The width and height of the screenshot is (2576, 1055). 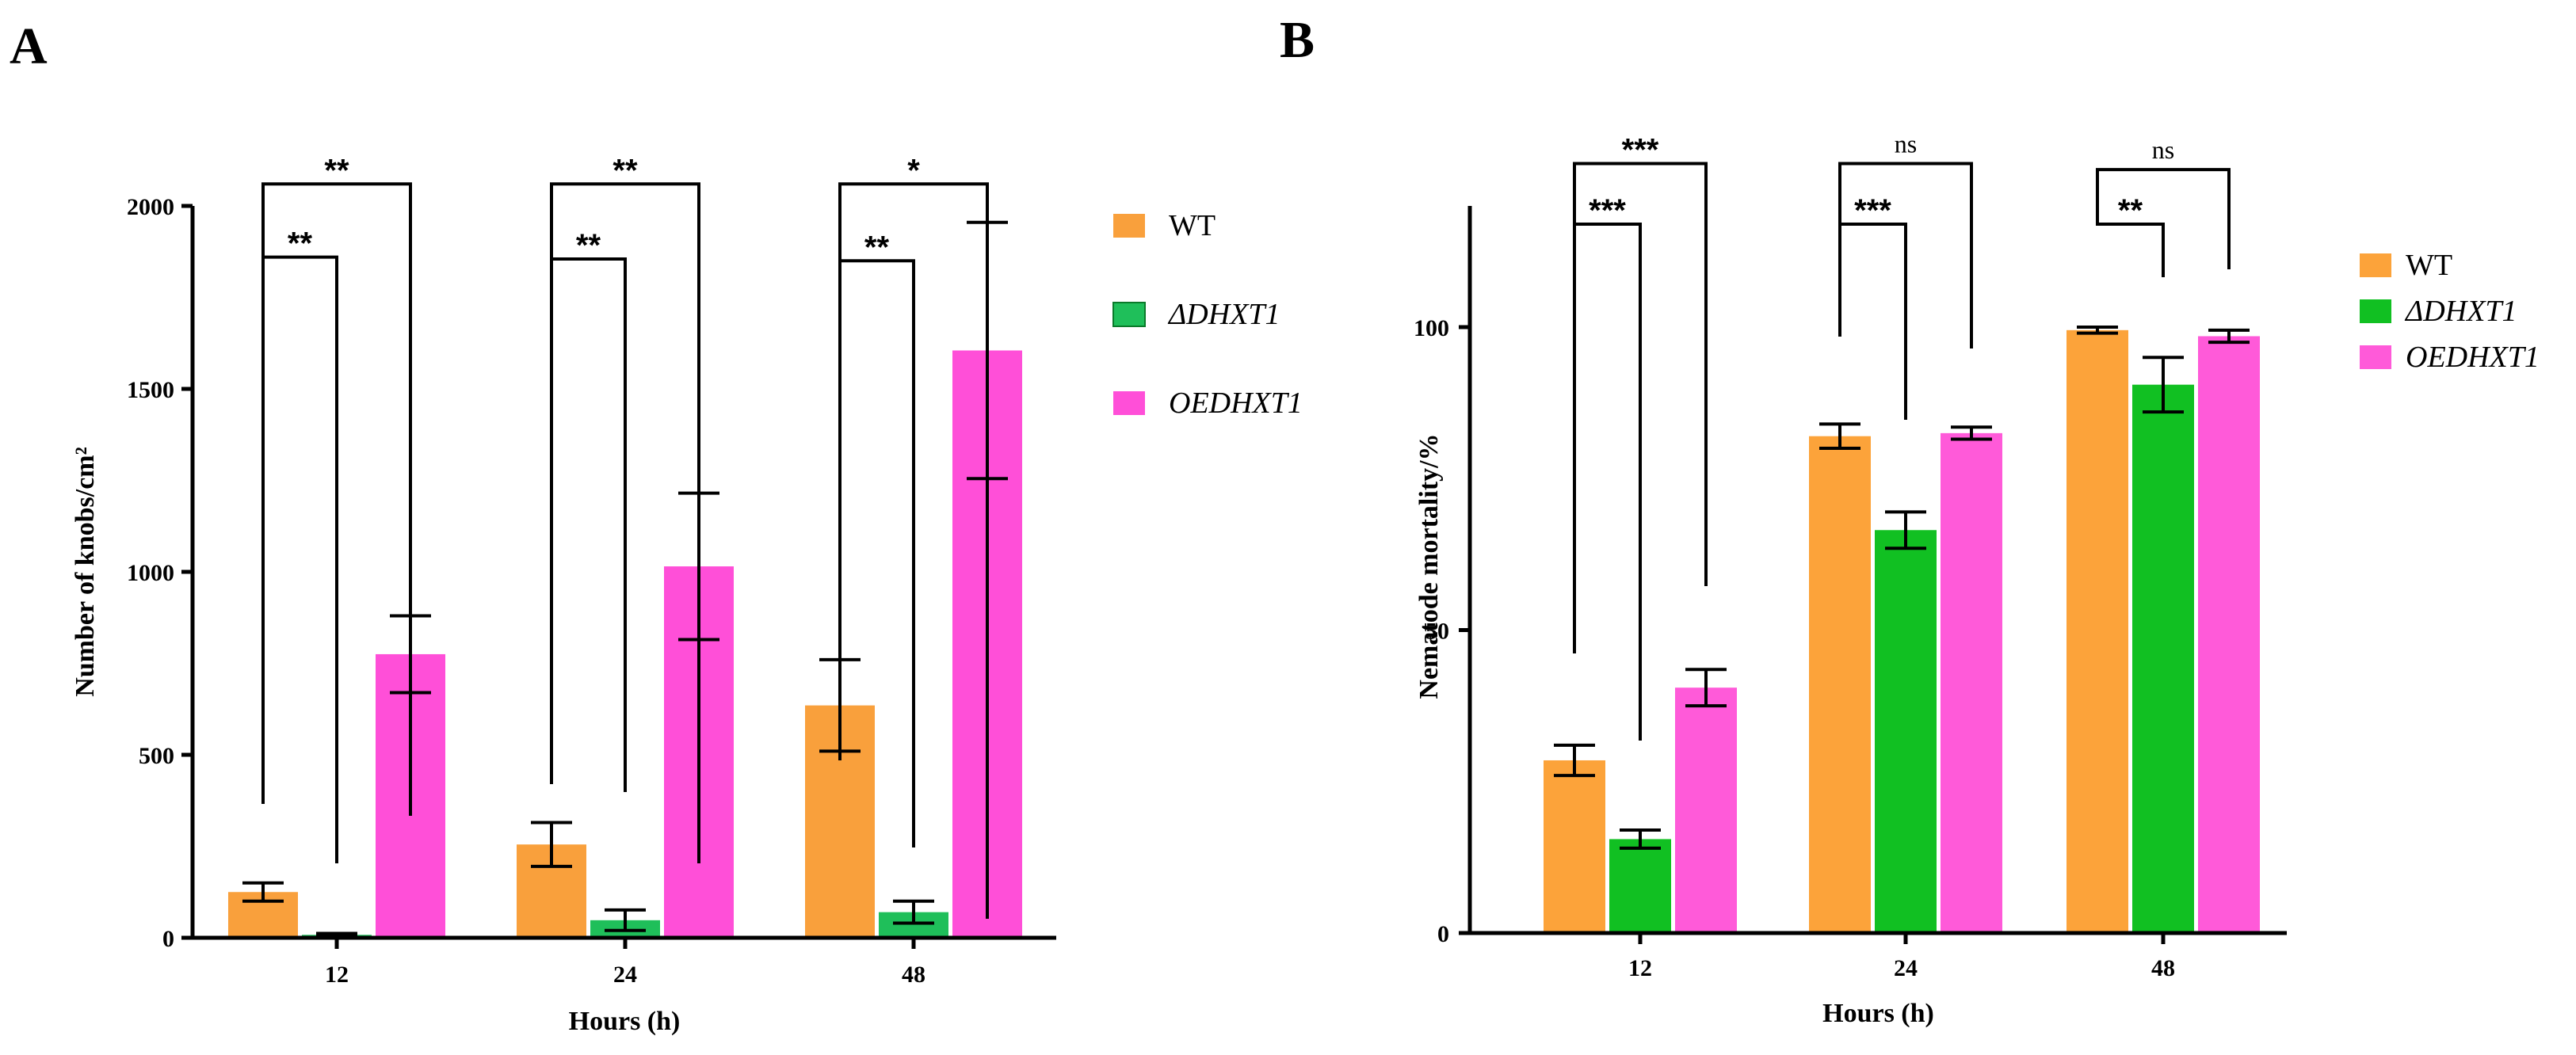 I want to click on y-tick-label-b-0: 0, so click(x=1443, y=934).